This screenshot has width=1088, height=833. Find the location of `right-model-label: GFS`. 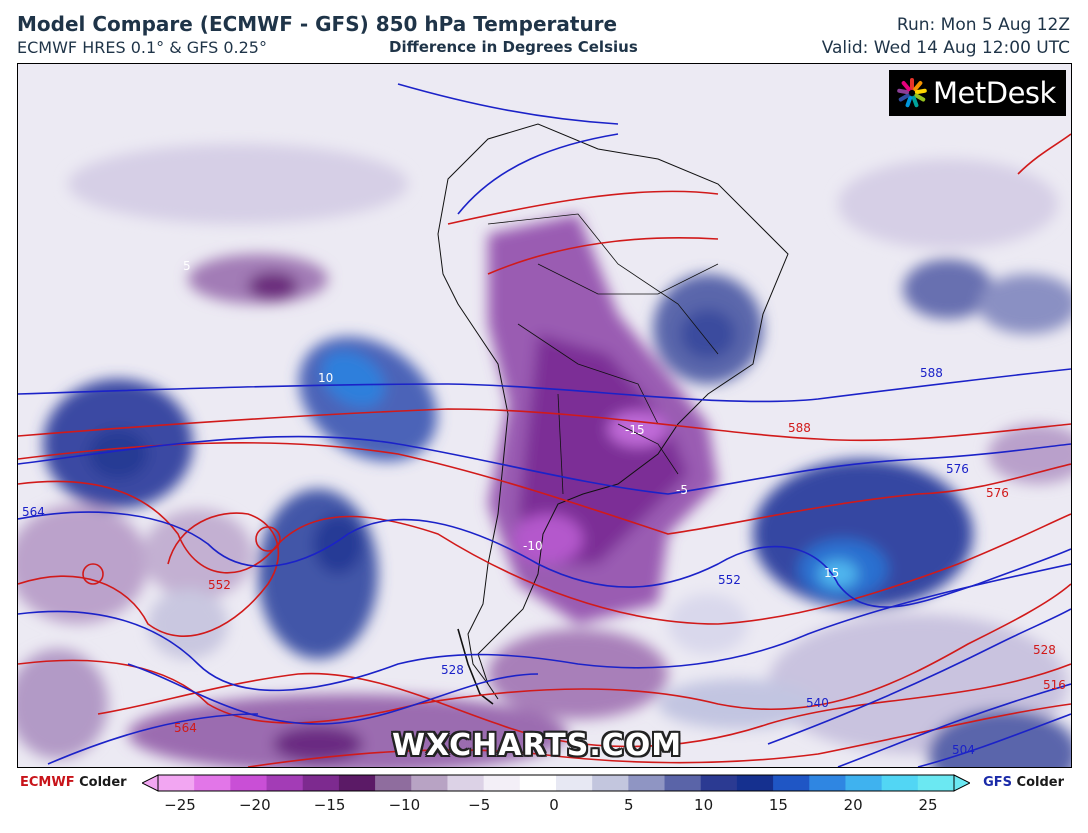

right-model-label: GFS is located at coordinates (997, 782).